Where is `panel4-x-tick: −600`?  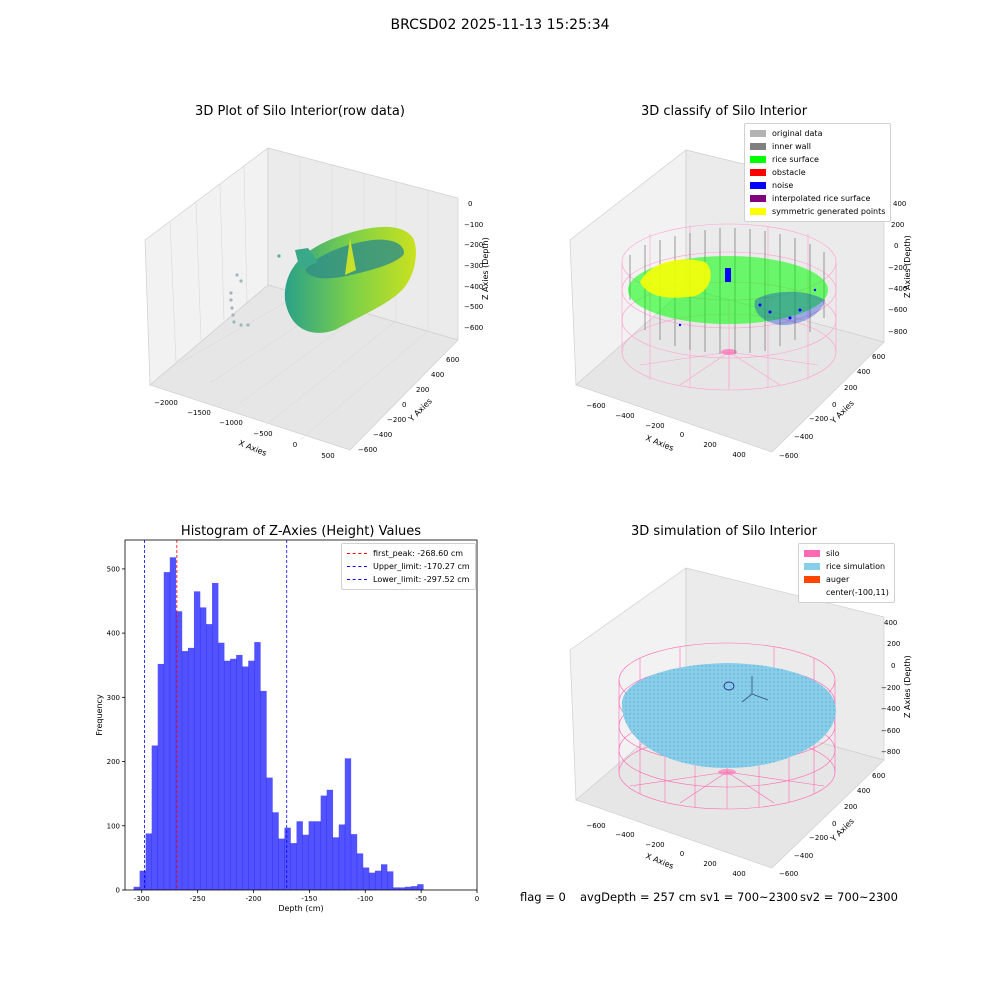
panel4-x-tick: −600 is located at coordinates (595, 826).